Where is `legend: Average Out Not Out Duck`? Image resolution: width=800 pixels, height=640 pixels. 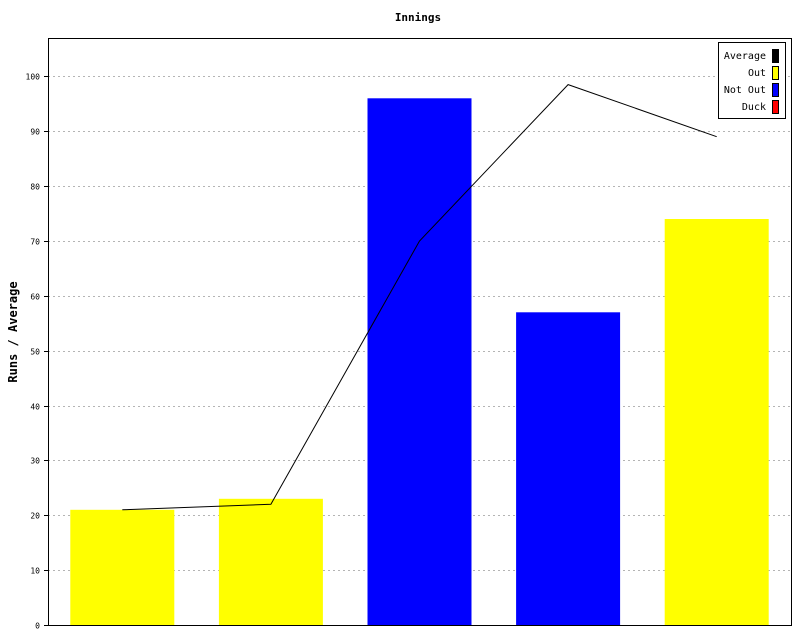 legend: Average Out Not Out Duck is located at coordinates (752, 80).